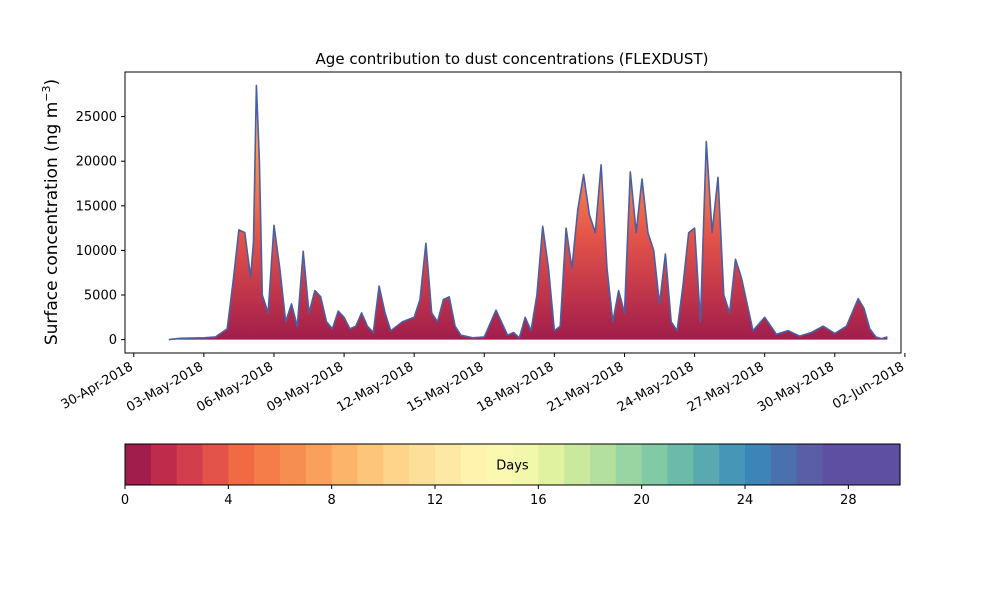 The height and width of the screenshot is (604, 1000). I want to click on y-axis: 0 5000 10000 15000 20000 25000, so click(100, 229).